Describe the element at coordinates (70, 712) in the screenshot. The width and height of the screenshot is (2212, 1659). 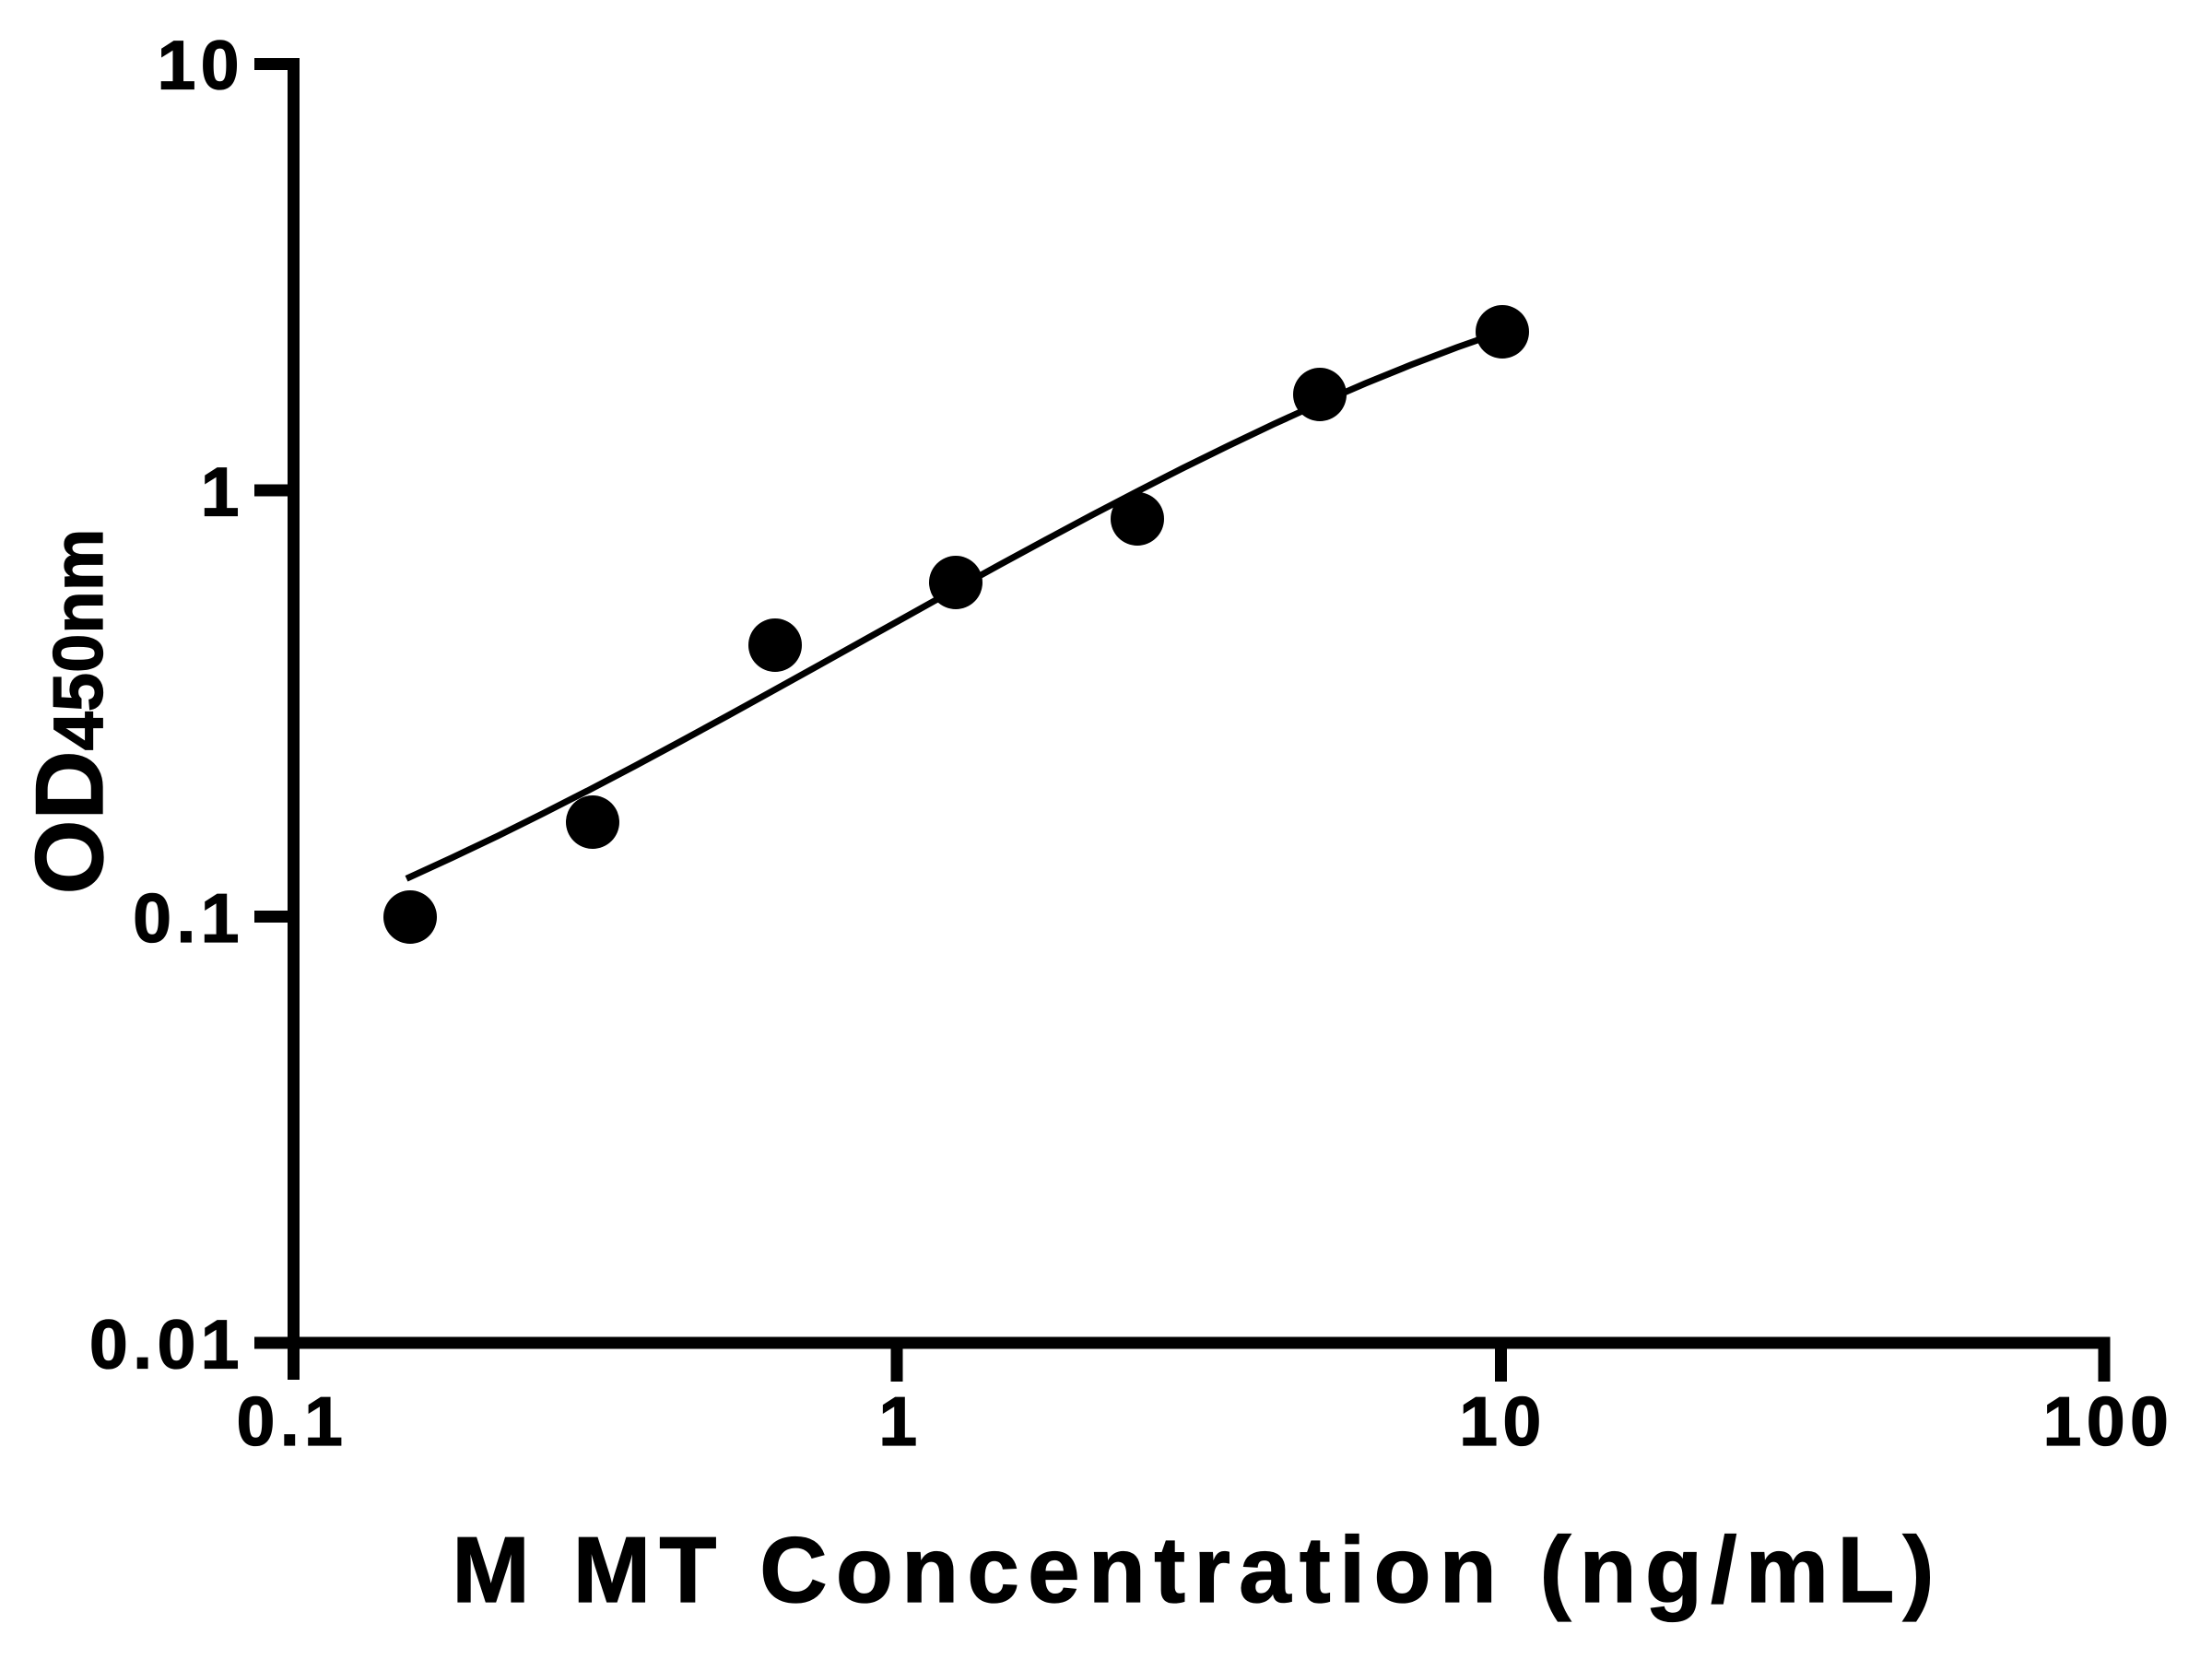
I see `svg-text: OD450nm` at that location.